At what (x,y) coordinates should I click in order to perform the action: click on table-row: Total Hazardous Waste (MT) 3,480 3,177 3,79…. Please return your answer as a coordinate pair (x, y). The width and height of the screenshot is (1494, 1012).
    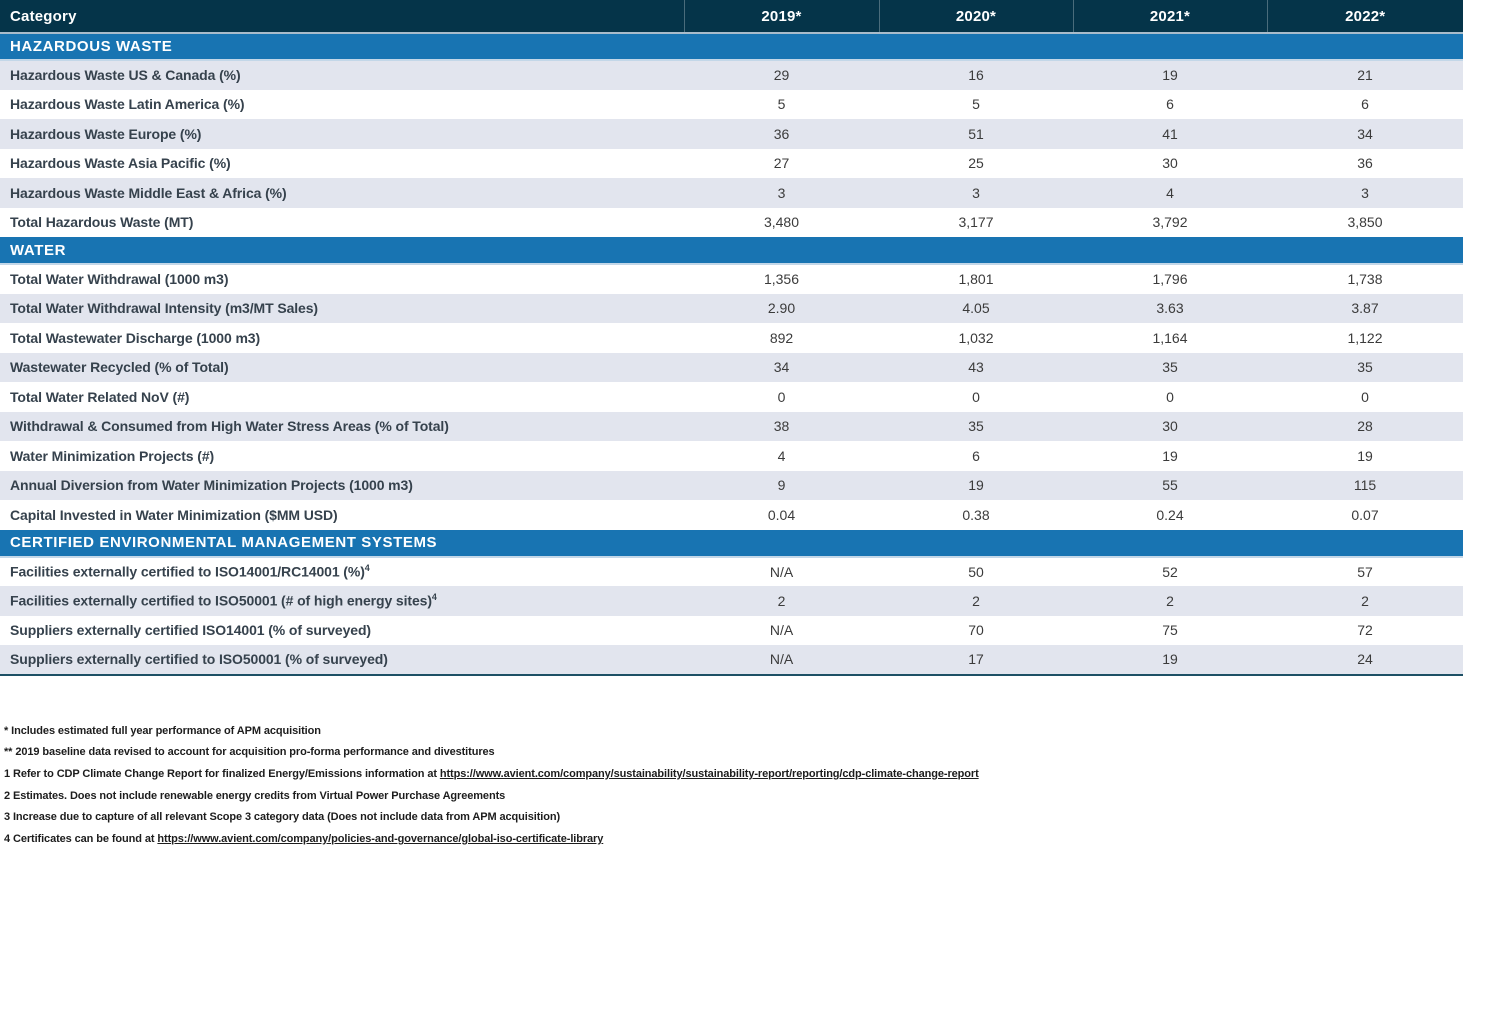
    Looking at the image, I should click on (731, 222).